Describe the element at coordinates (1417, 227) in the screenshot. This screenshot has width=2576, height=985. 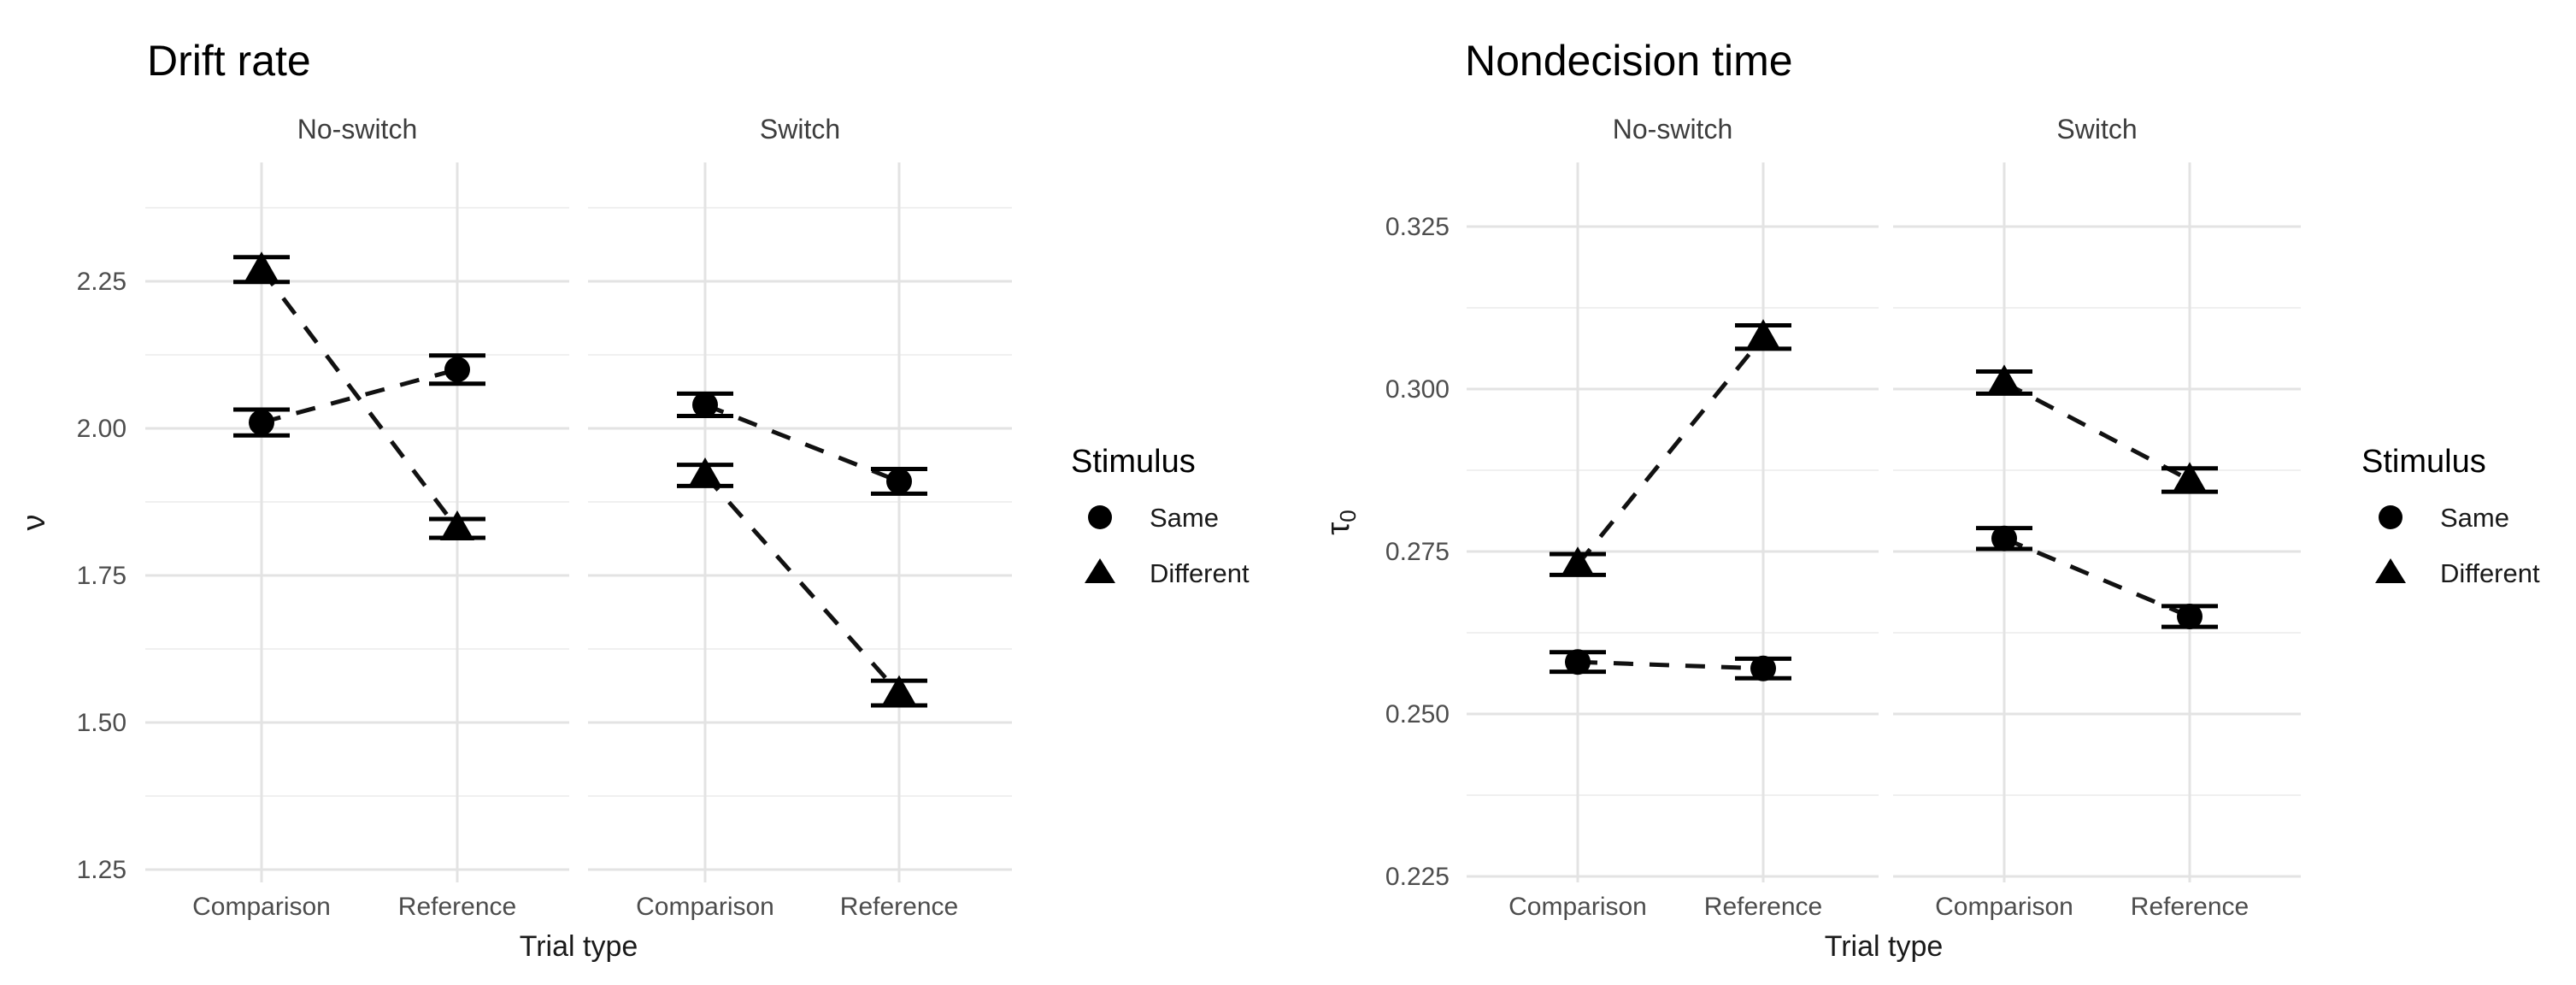
I see `y-axis-tick-label: 0.325` at that location.